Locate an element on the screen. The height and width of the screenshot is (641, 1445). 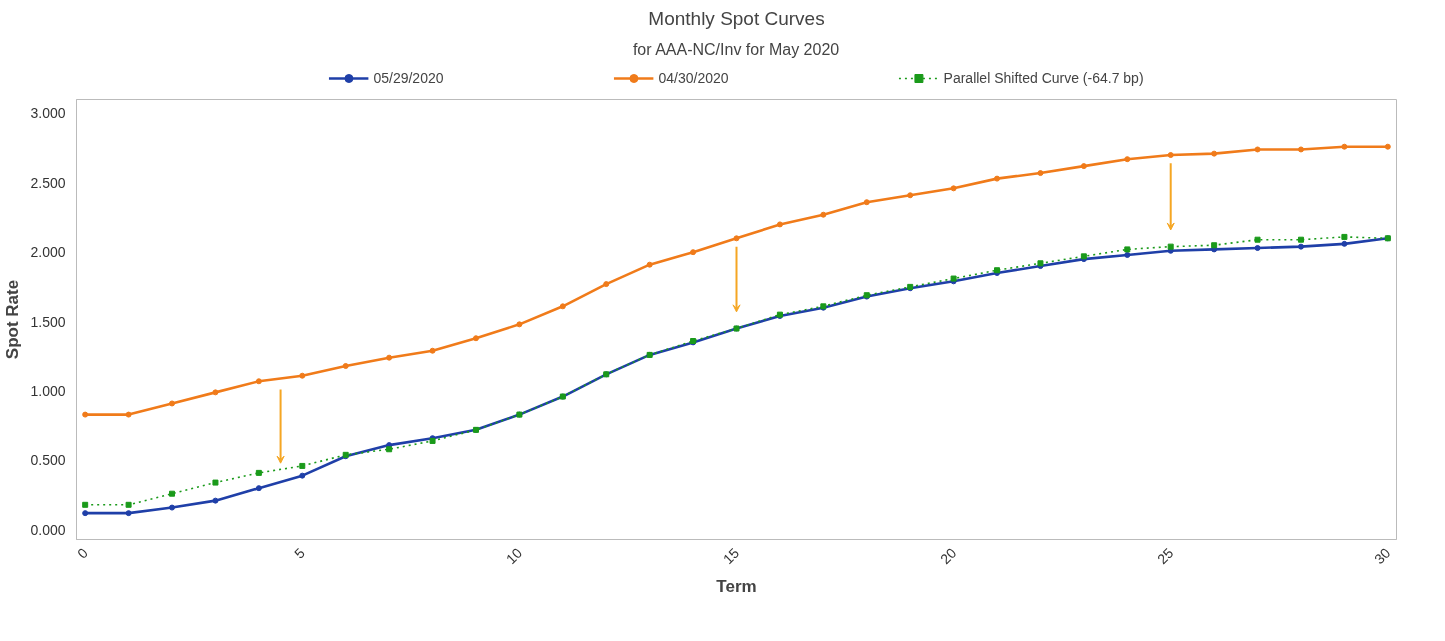
chart-subtitle: for AAA-NC/Inv for May 2020 is located at coordinates (736, 49).